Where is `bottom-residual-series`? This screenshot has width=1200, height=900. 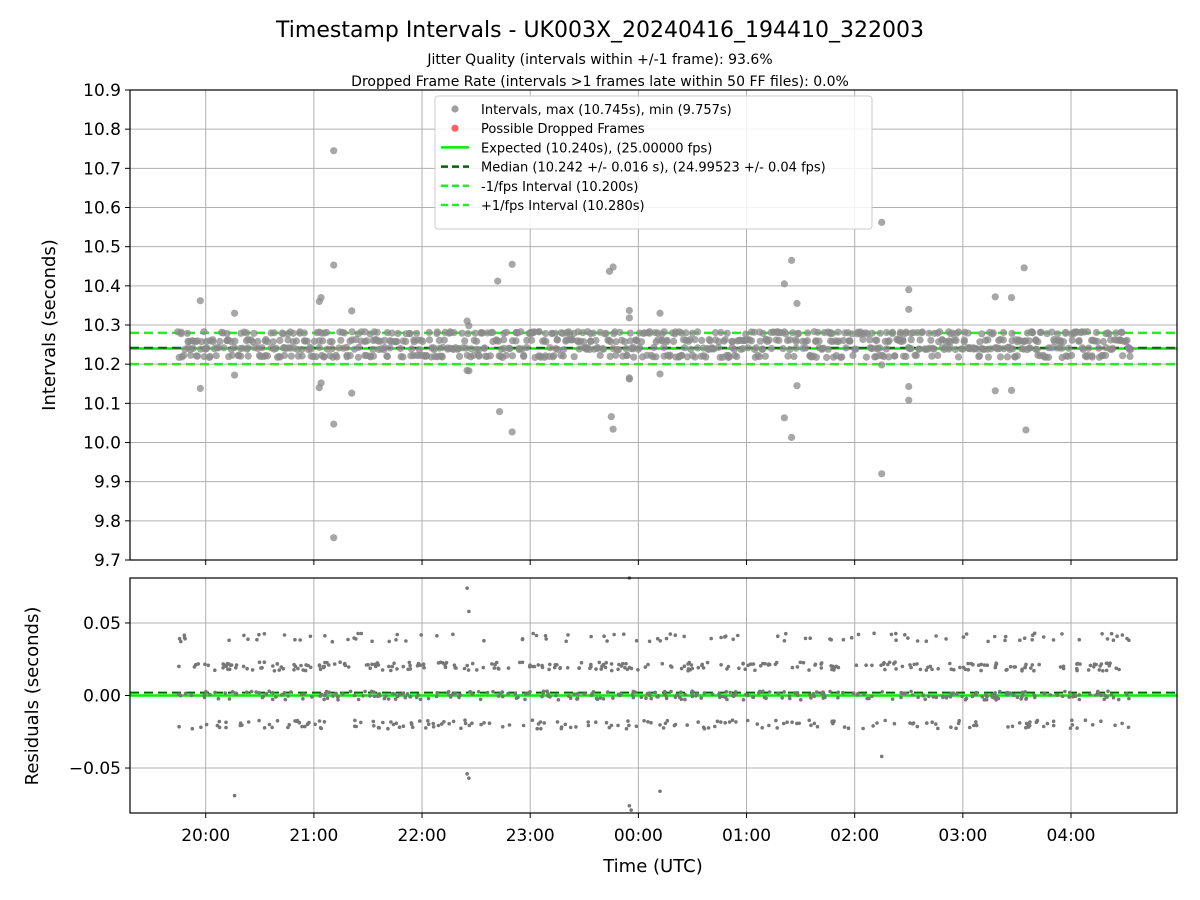
bottom-residual-series is located at coordinates (653, 681).